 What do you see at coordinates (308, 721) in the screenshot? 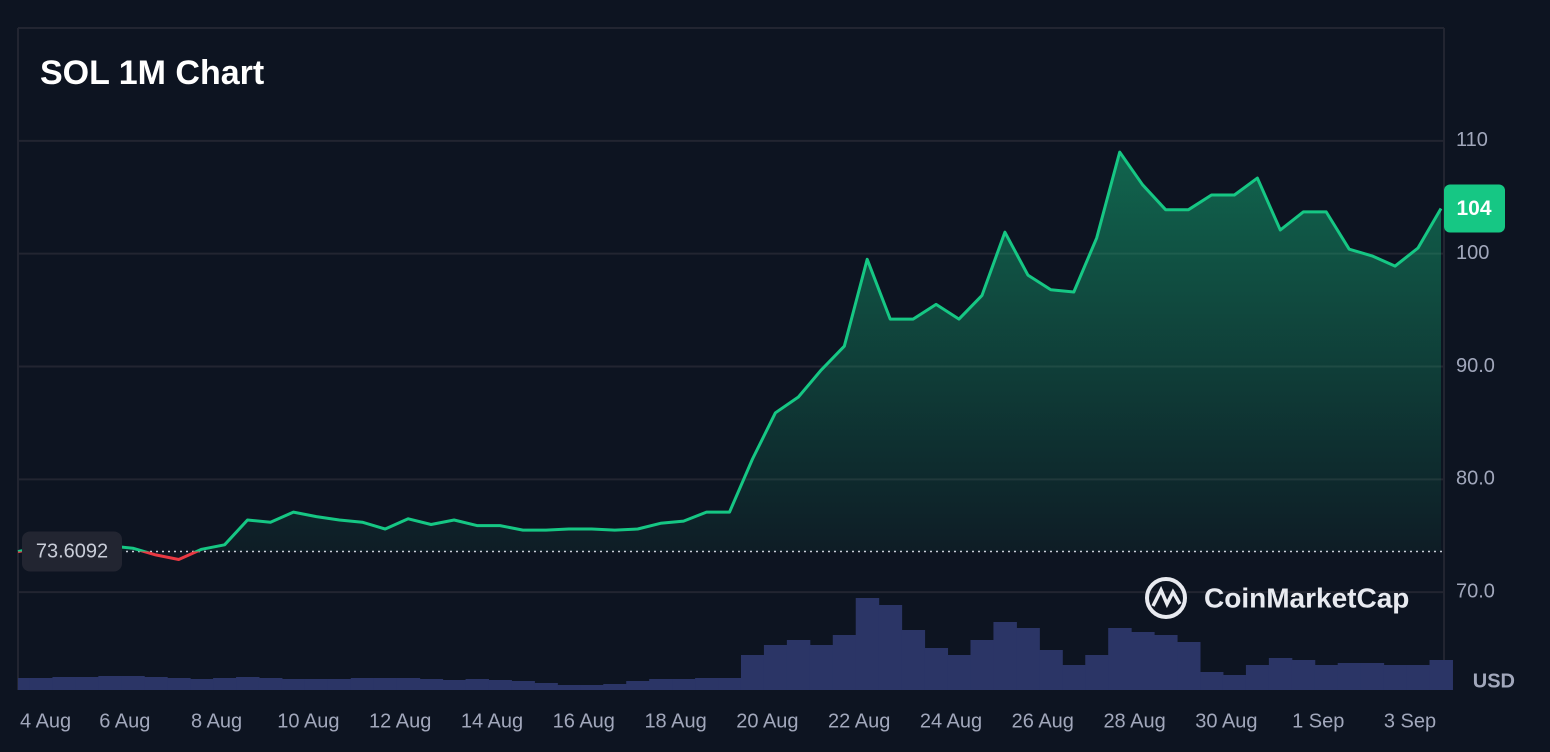
I see `x-tick-label: 10 Aug` at bounding box center [308, 721].